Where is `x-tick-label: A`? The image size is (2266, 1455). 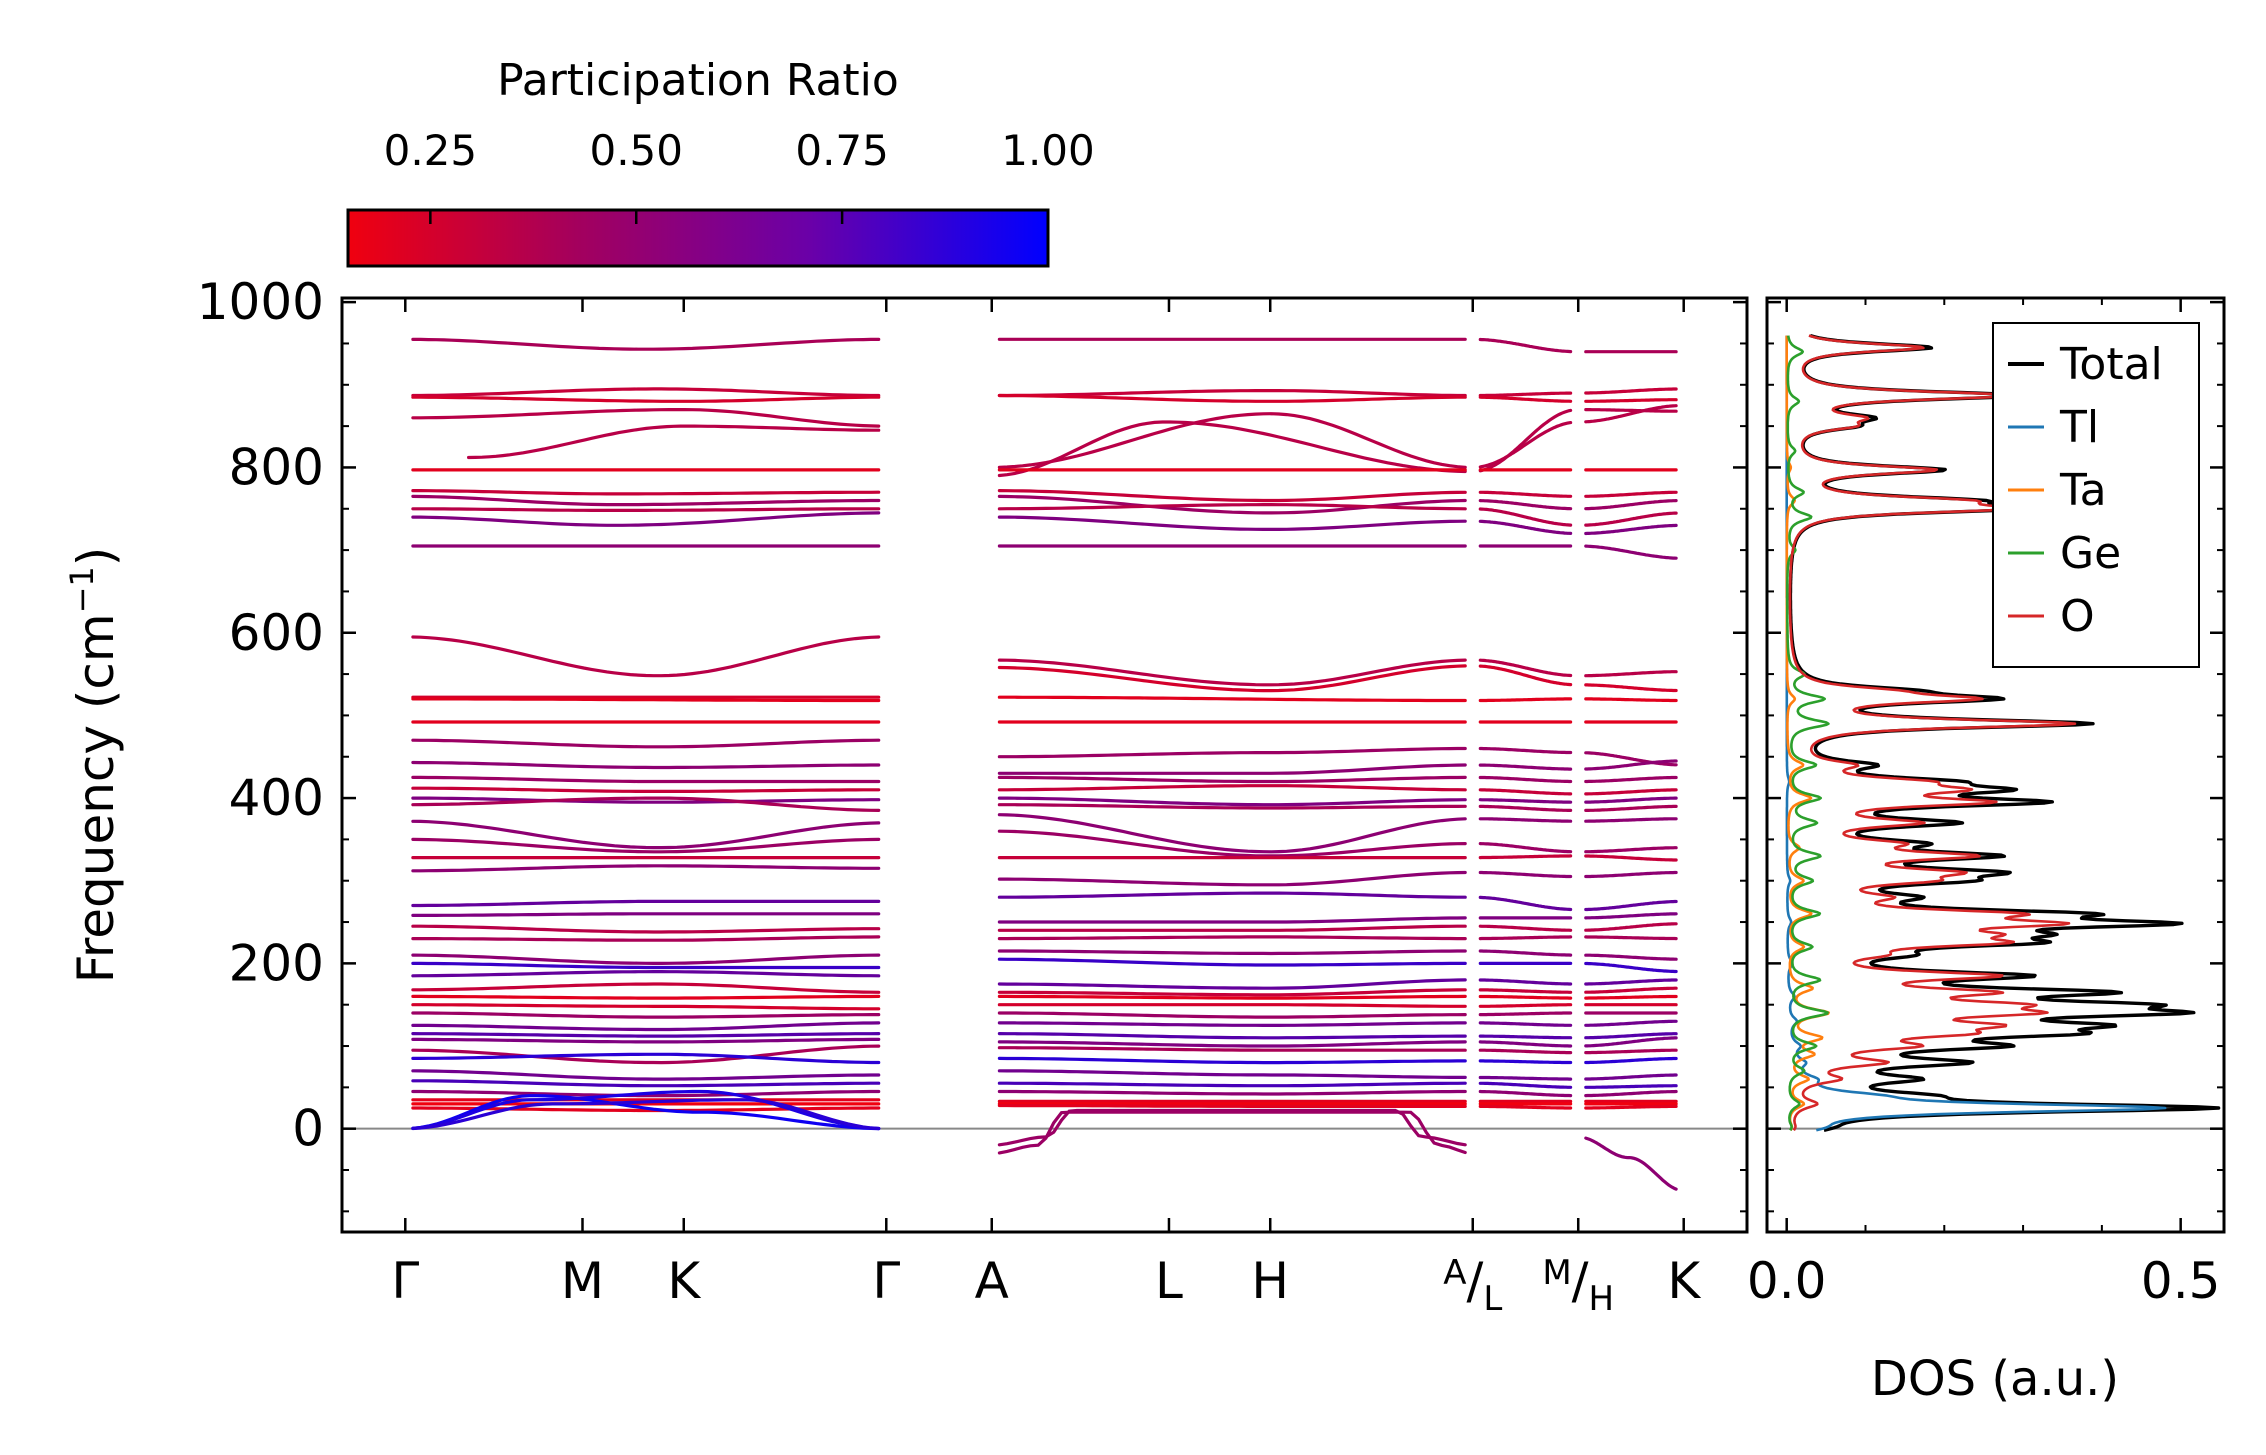
x-tick-label: A is located at coordinates (992, 1281).